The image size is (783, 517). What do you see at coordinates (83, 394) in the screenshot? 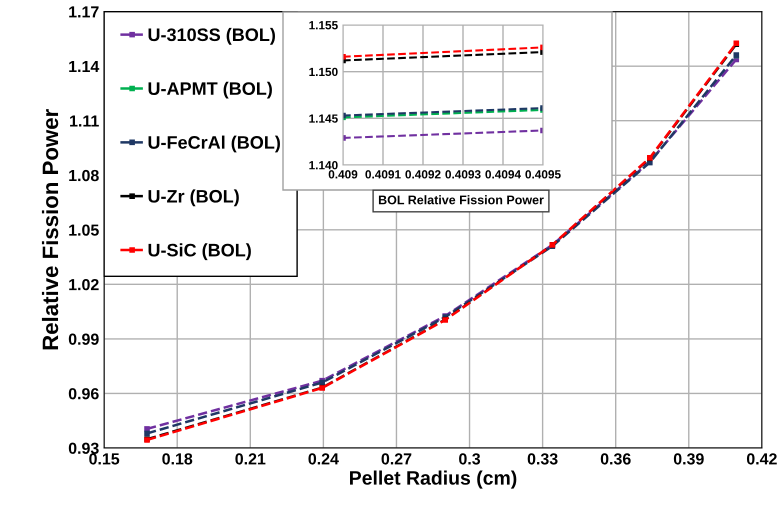
I see `y-tick-label: 0.96` at bounding box center [83, 394].